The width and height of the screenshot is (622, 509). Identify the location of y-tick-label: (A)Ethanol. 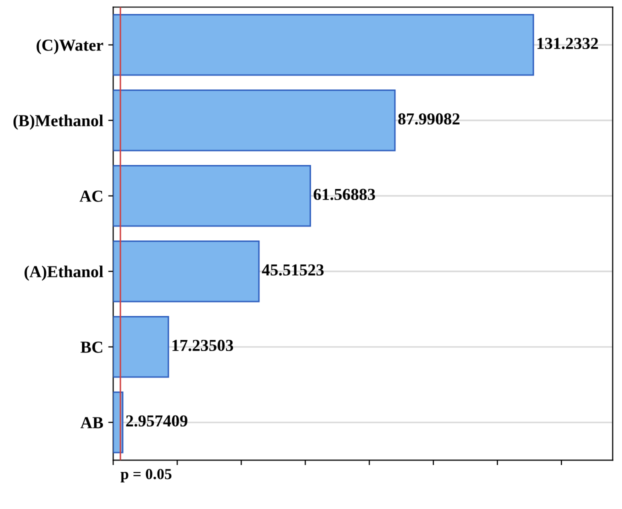
(64, 273).